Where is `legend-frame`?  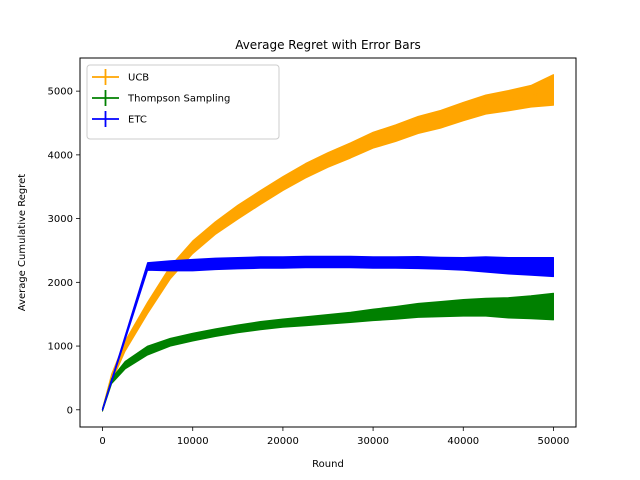 legend-frame is located at coordinates (183, 102).